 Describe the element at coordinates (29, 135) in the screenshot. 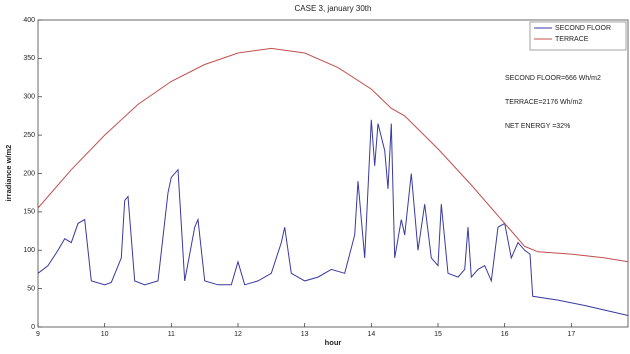

I see `y-tick-label: 250` at that location.